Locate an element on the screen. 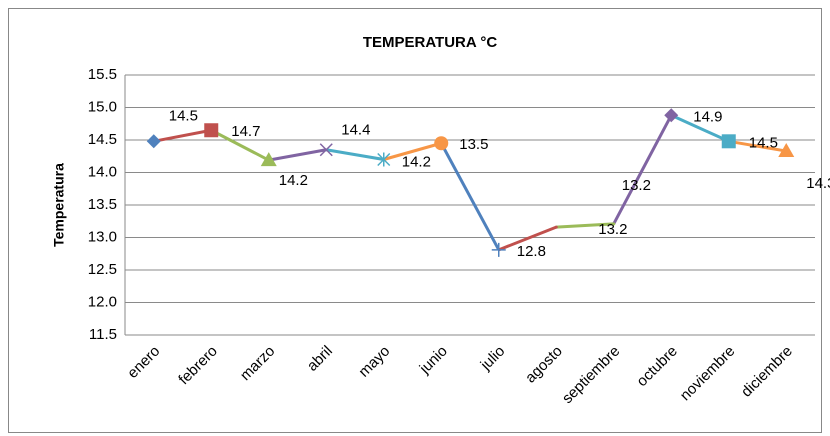  y-tick-label: 14.5 is located at coordinates (102, 139).